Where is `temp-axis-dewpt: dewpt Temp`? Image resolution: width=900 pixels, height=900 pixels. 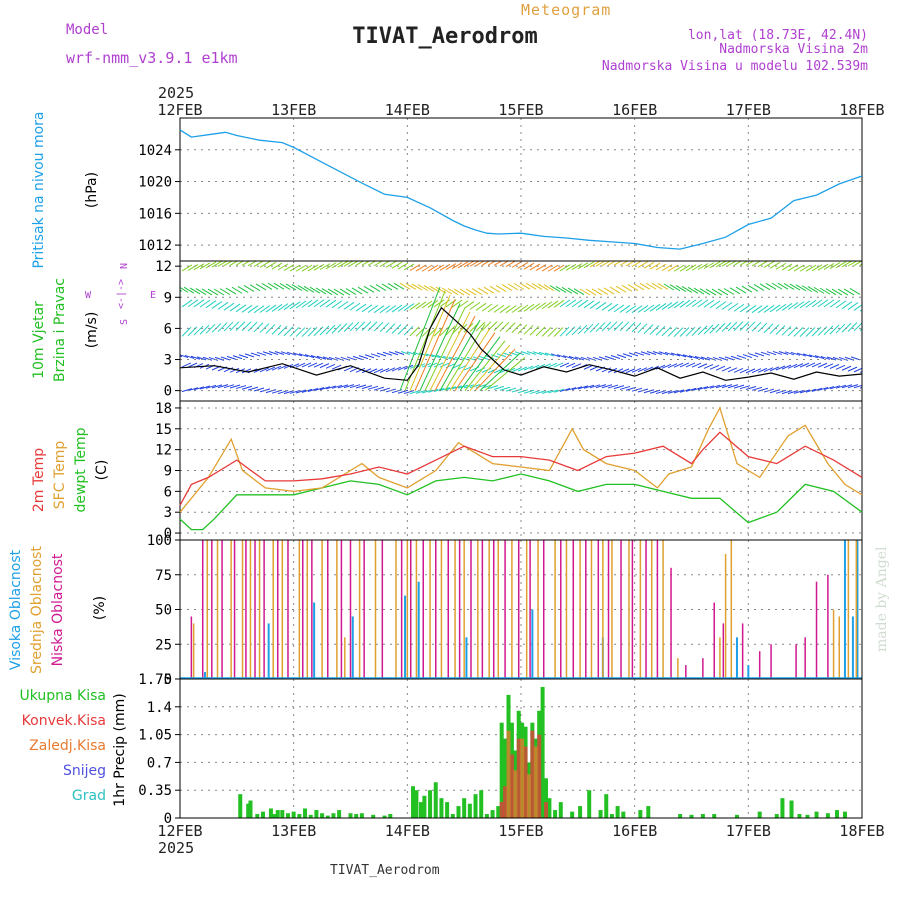
temp-axis-dewpt: dewpt Temp is located at coordinates (81, 469).